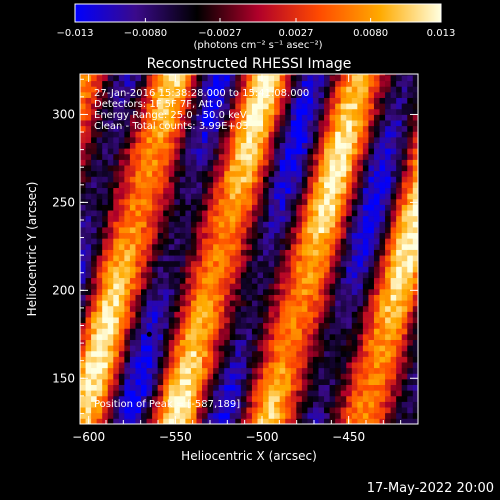 The image size is (500, 500). I want to click on x-tick-label: −500, so click(262, 437).